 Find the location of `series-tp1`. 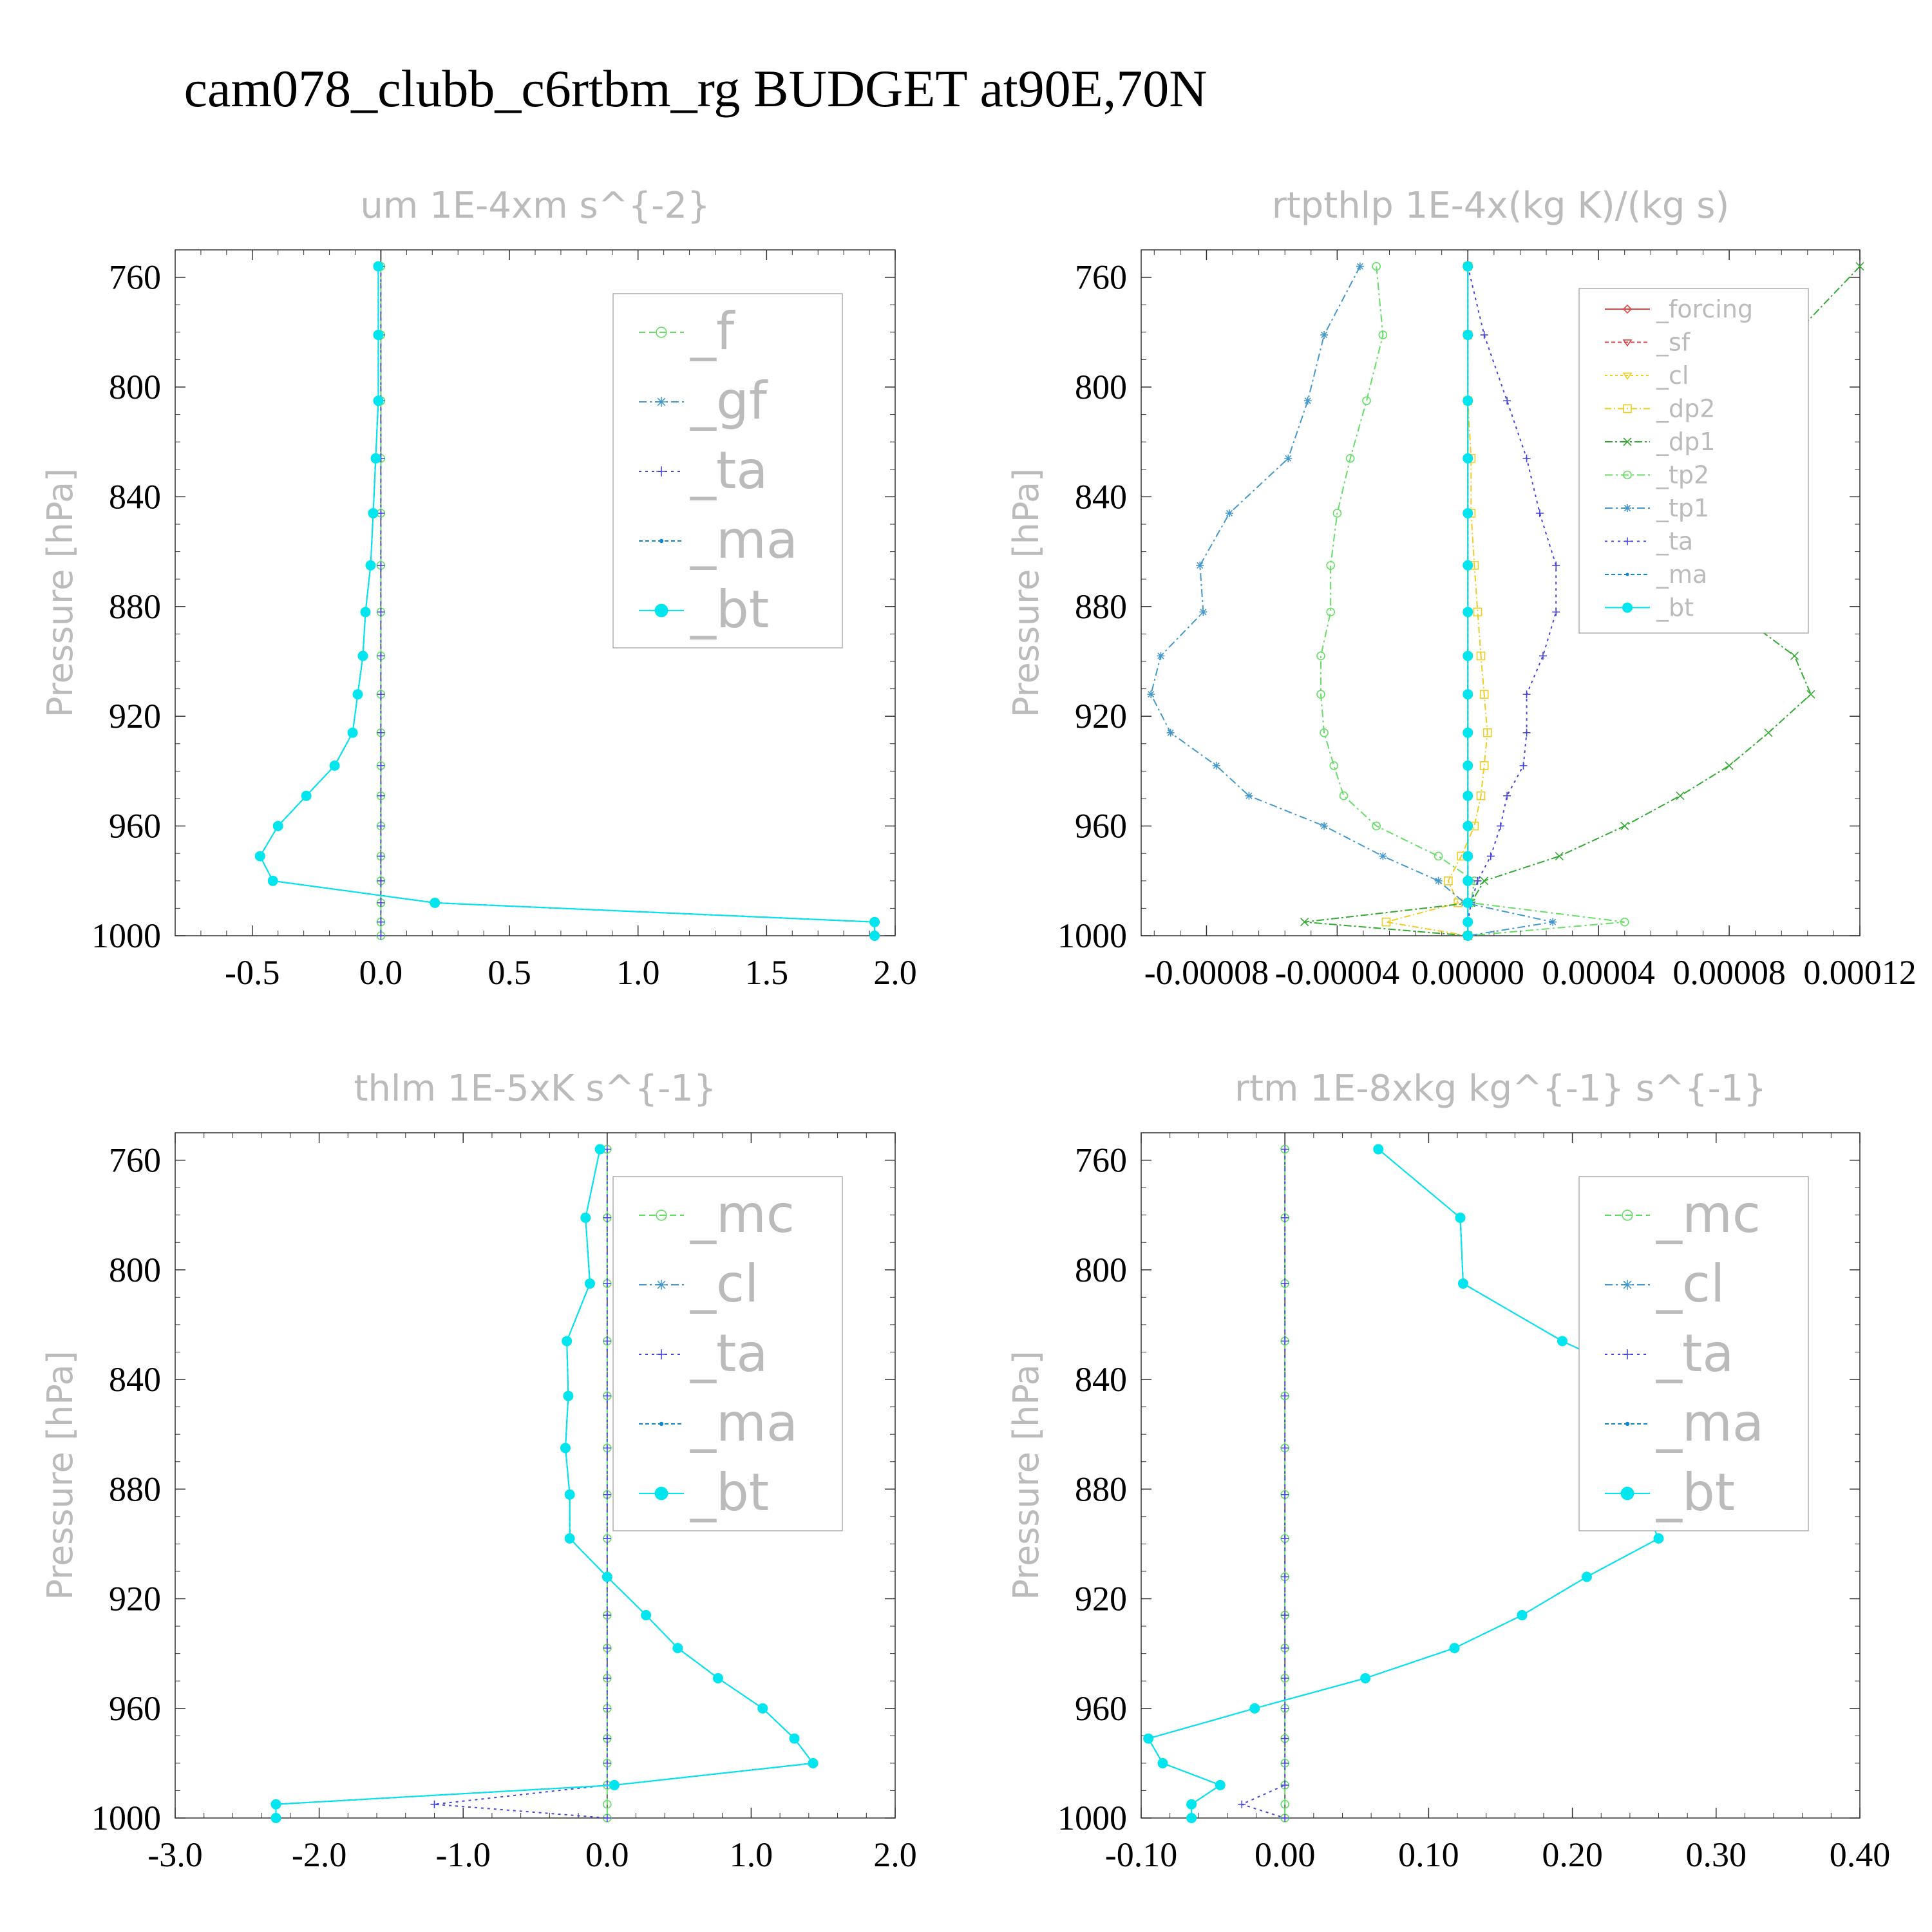

series-tp1 is located at coordinates (1352, 601).